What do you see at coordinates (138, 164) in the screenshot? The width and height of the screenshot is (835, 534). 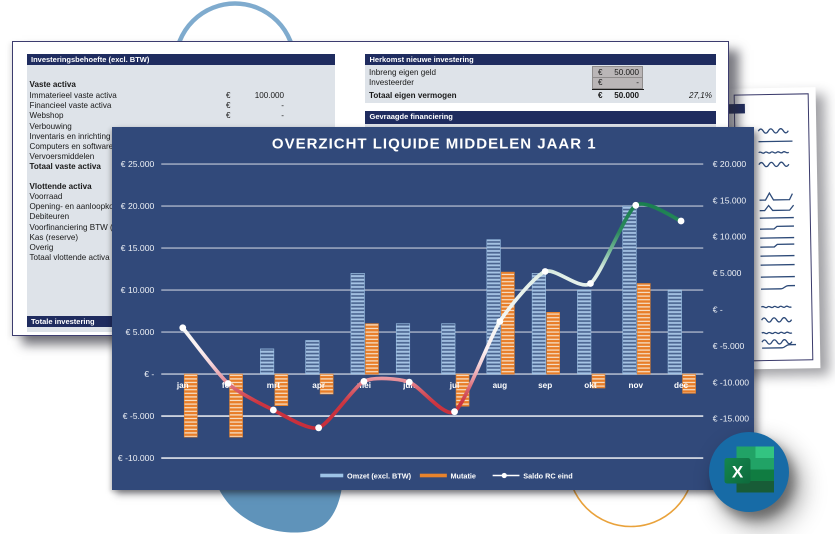 I see `svg-text: € 25.000` at bounding box center [138, 164].